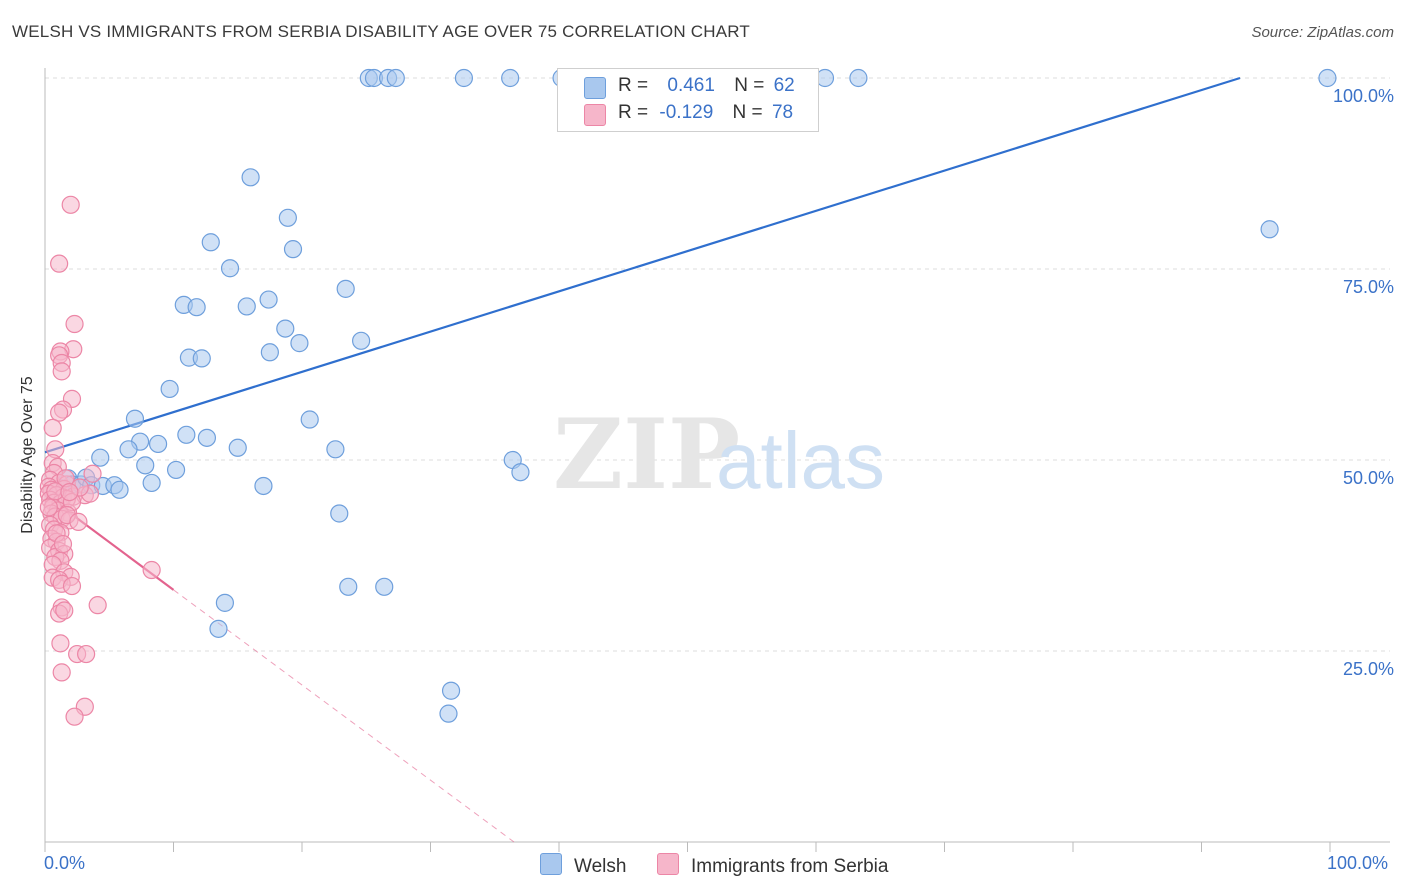 The height and width of the screenshot is (892, 1406). What do you see at coordinates (1368, 287) in the screenshot?
I see `y-tick-75: 75.0%` at bounding box center [1368, 287].